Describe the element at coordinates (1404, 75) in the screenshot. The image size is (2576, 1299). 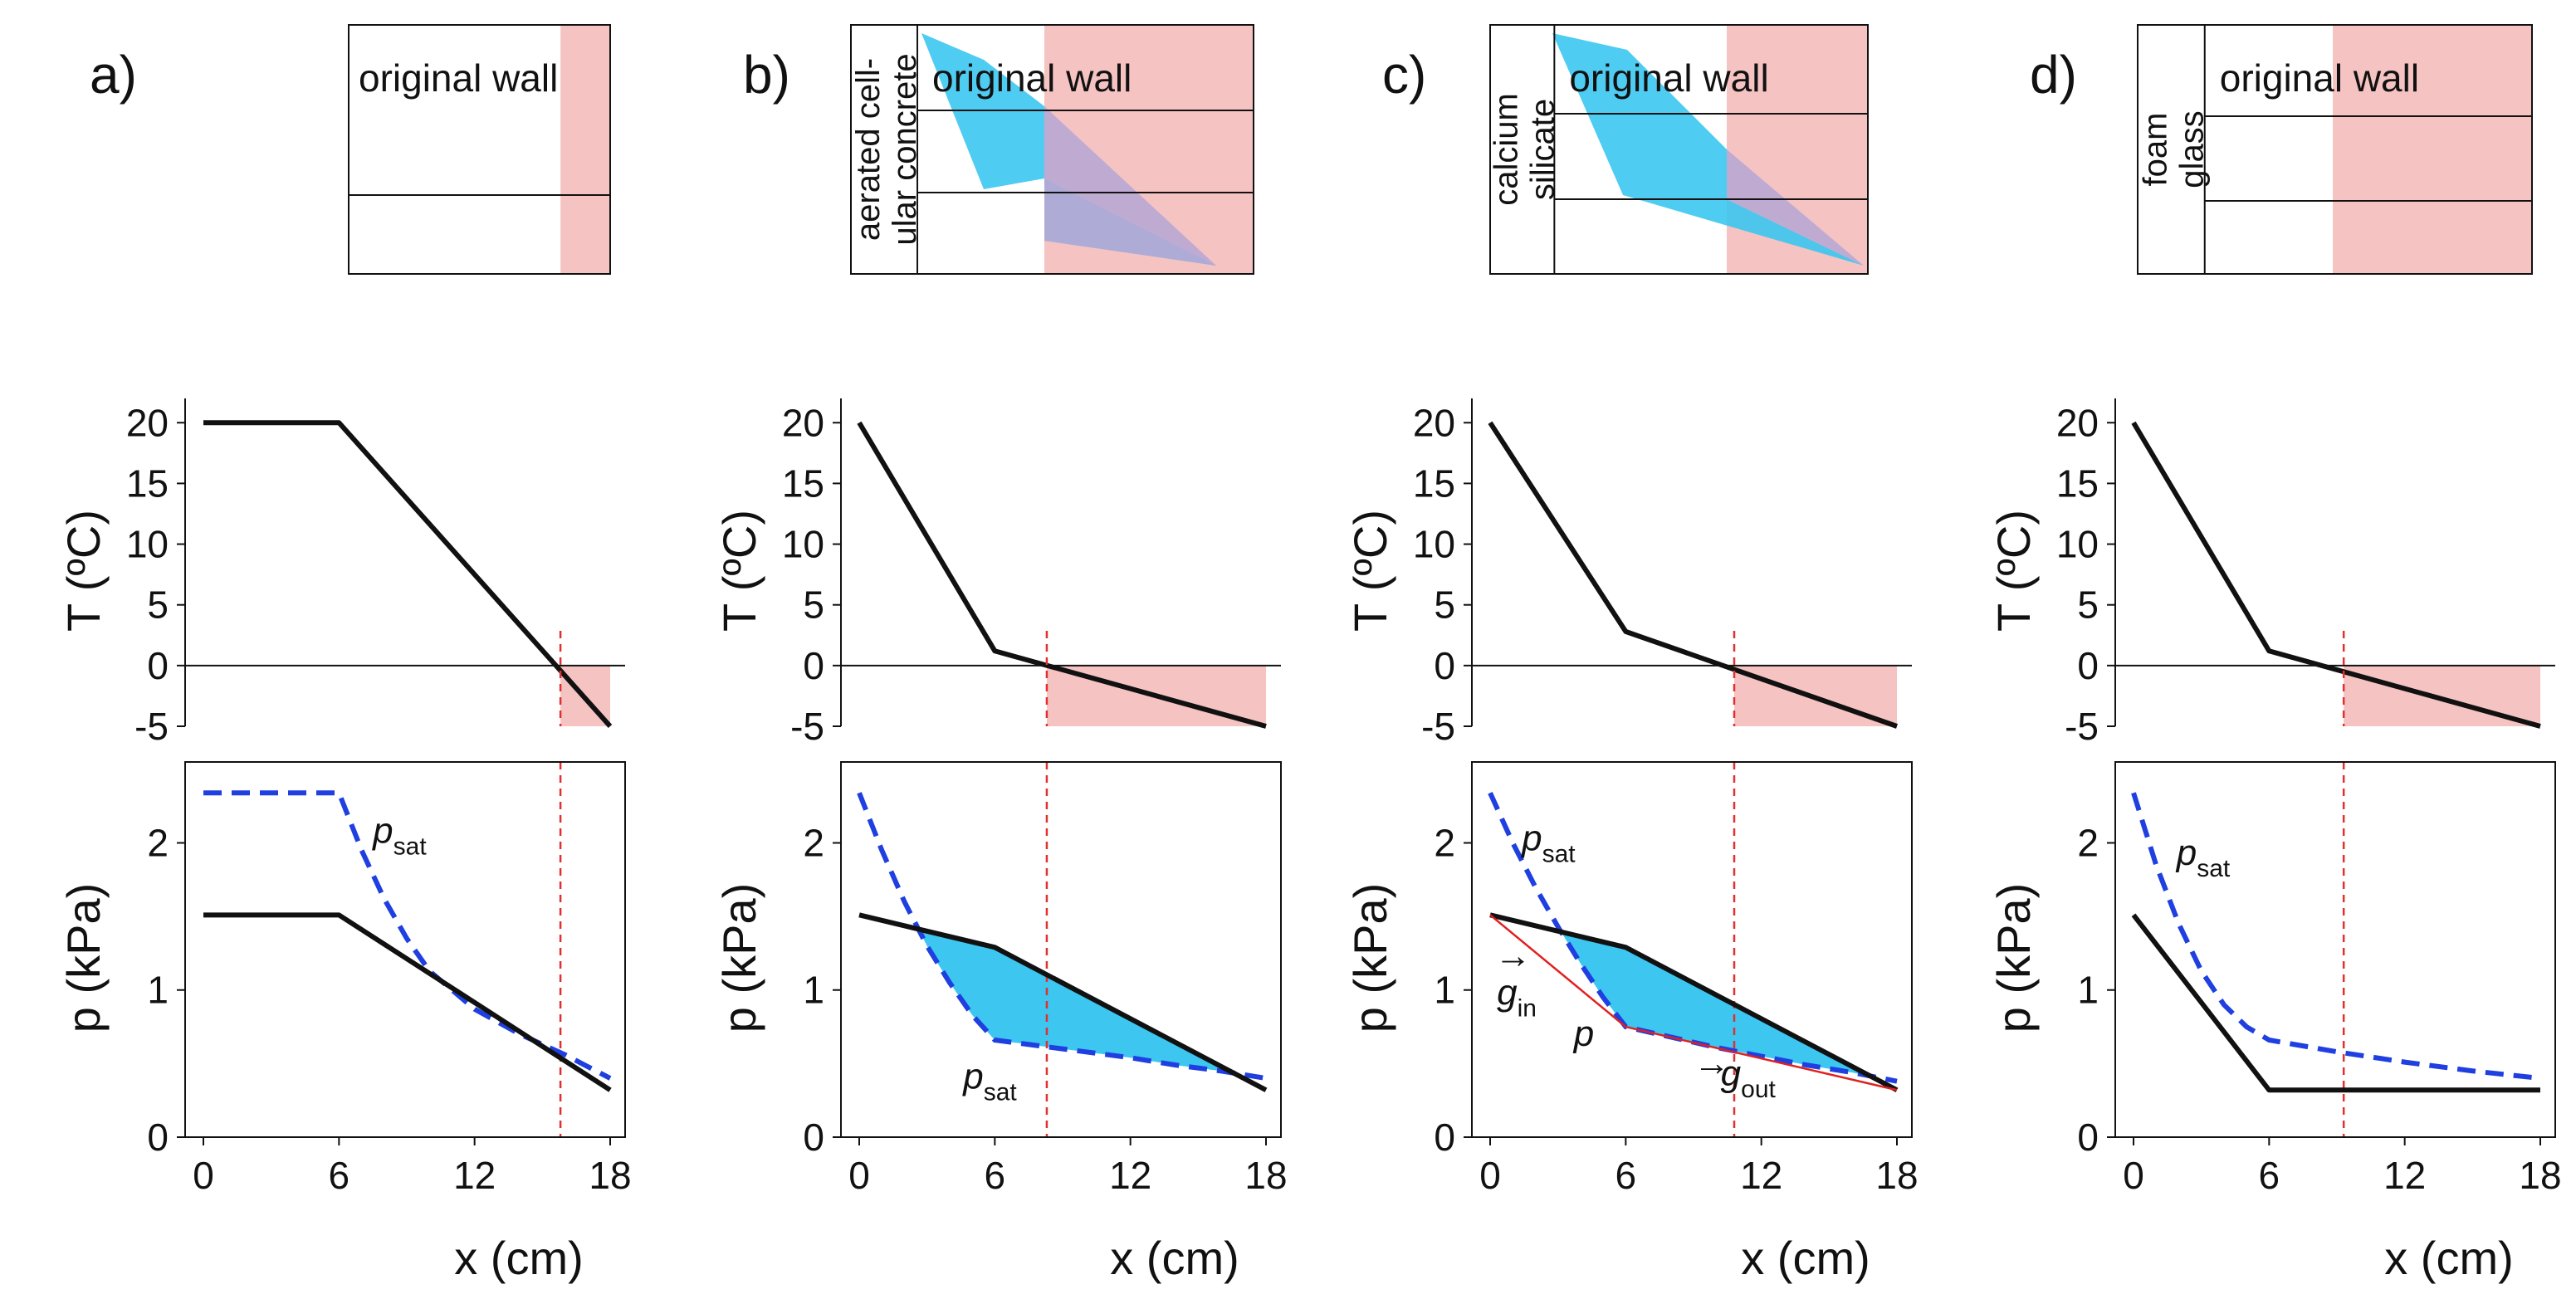
I see `panel-letter: c)` at that location.